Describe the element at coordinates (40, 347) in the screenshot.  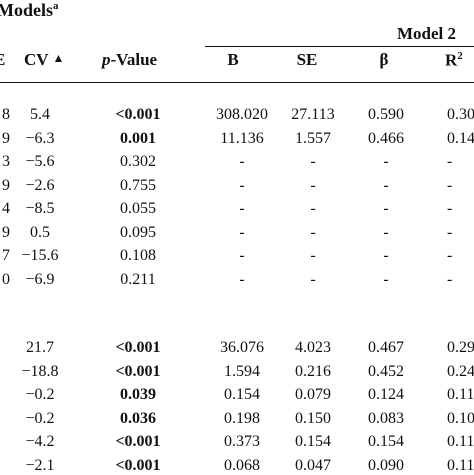
I see `cell-cv: 21.7` at that location.